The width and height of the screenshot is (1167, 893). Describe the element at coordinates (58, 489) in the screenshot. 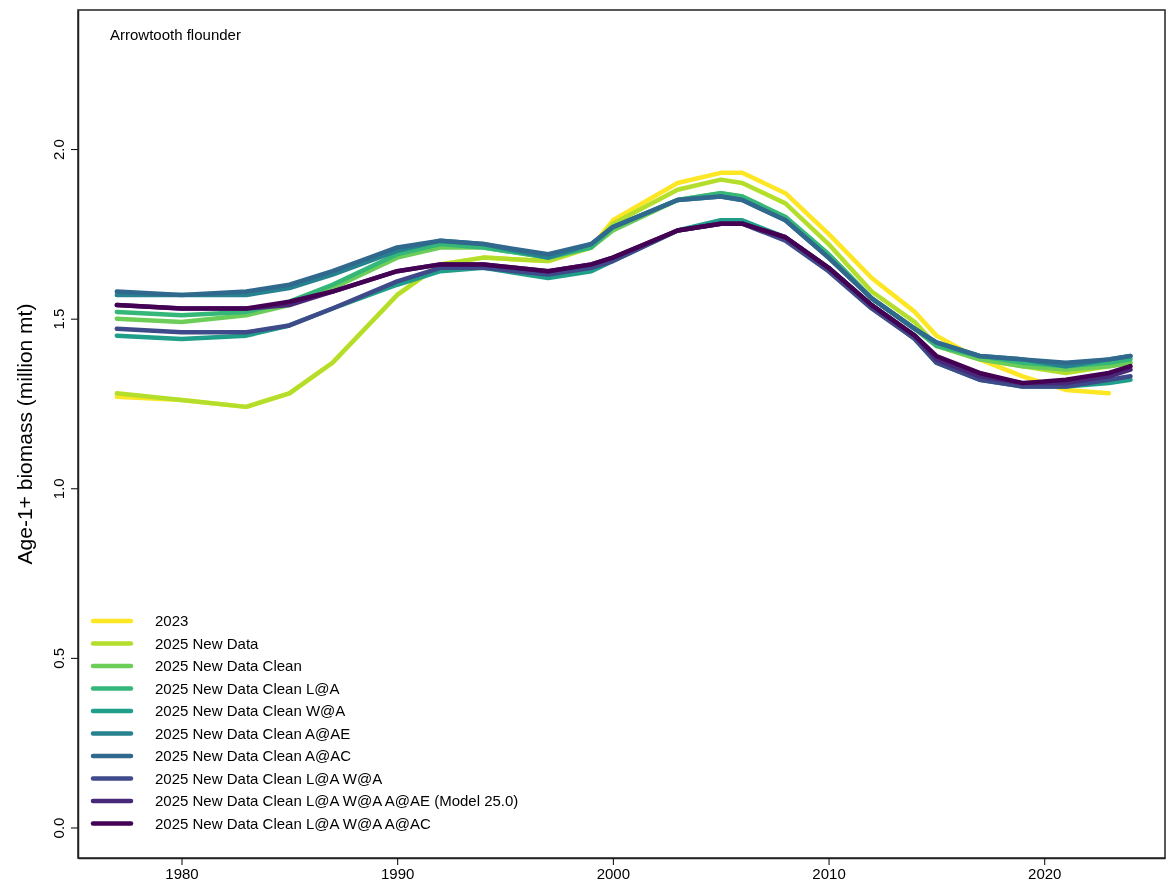

I see `y-tick-label: 1.0` at that location.